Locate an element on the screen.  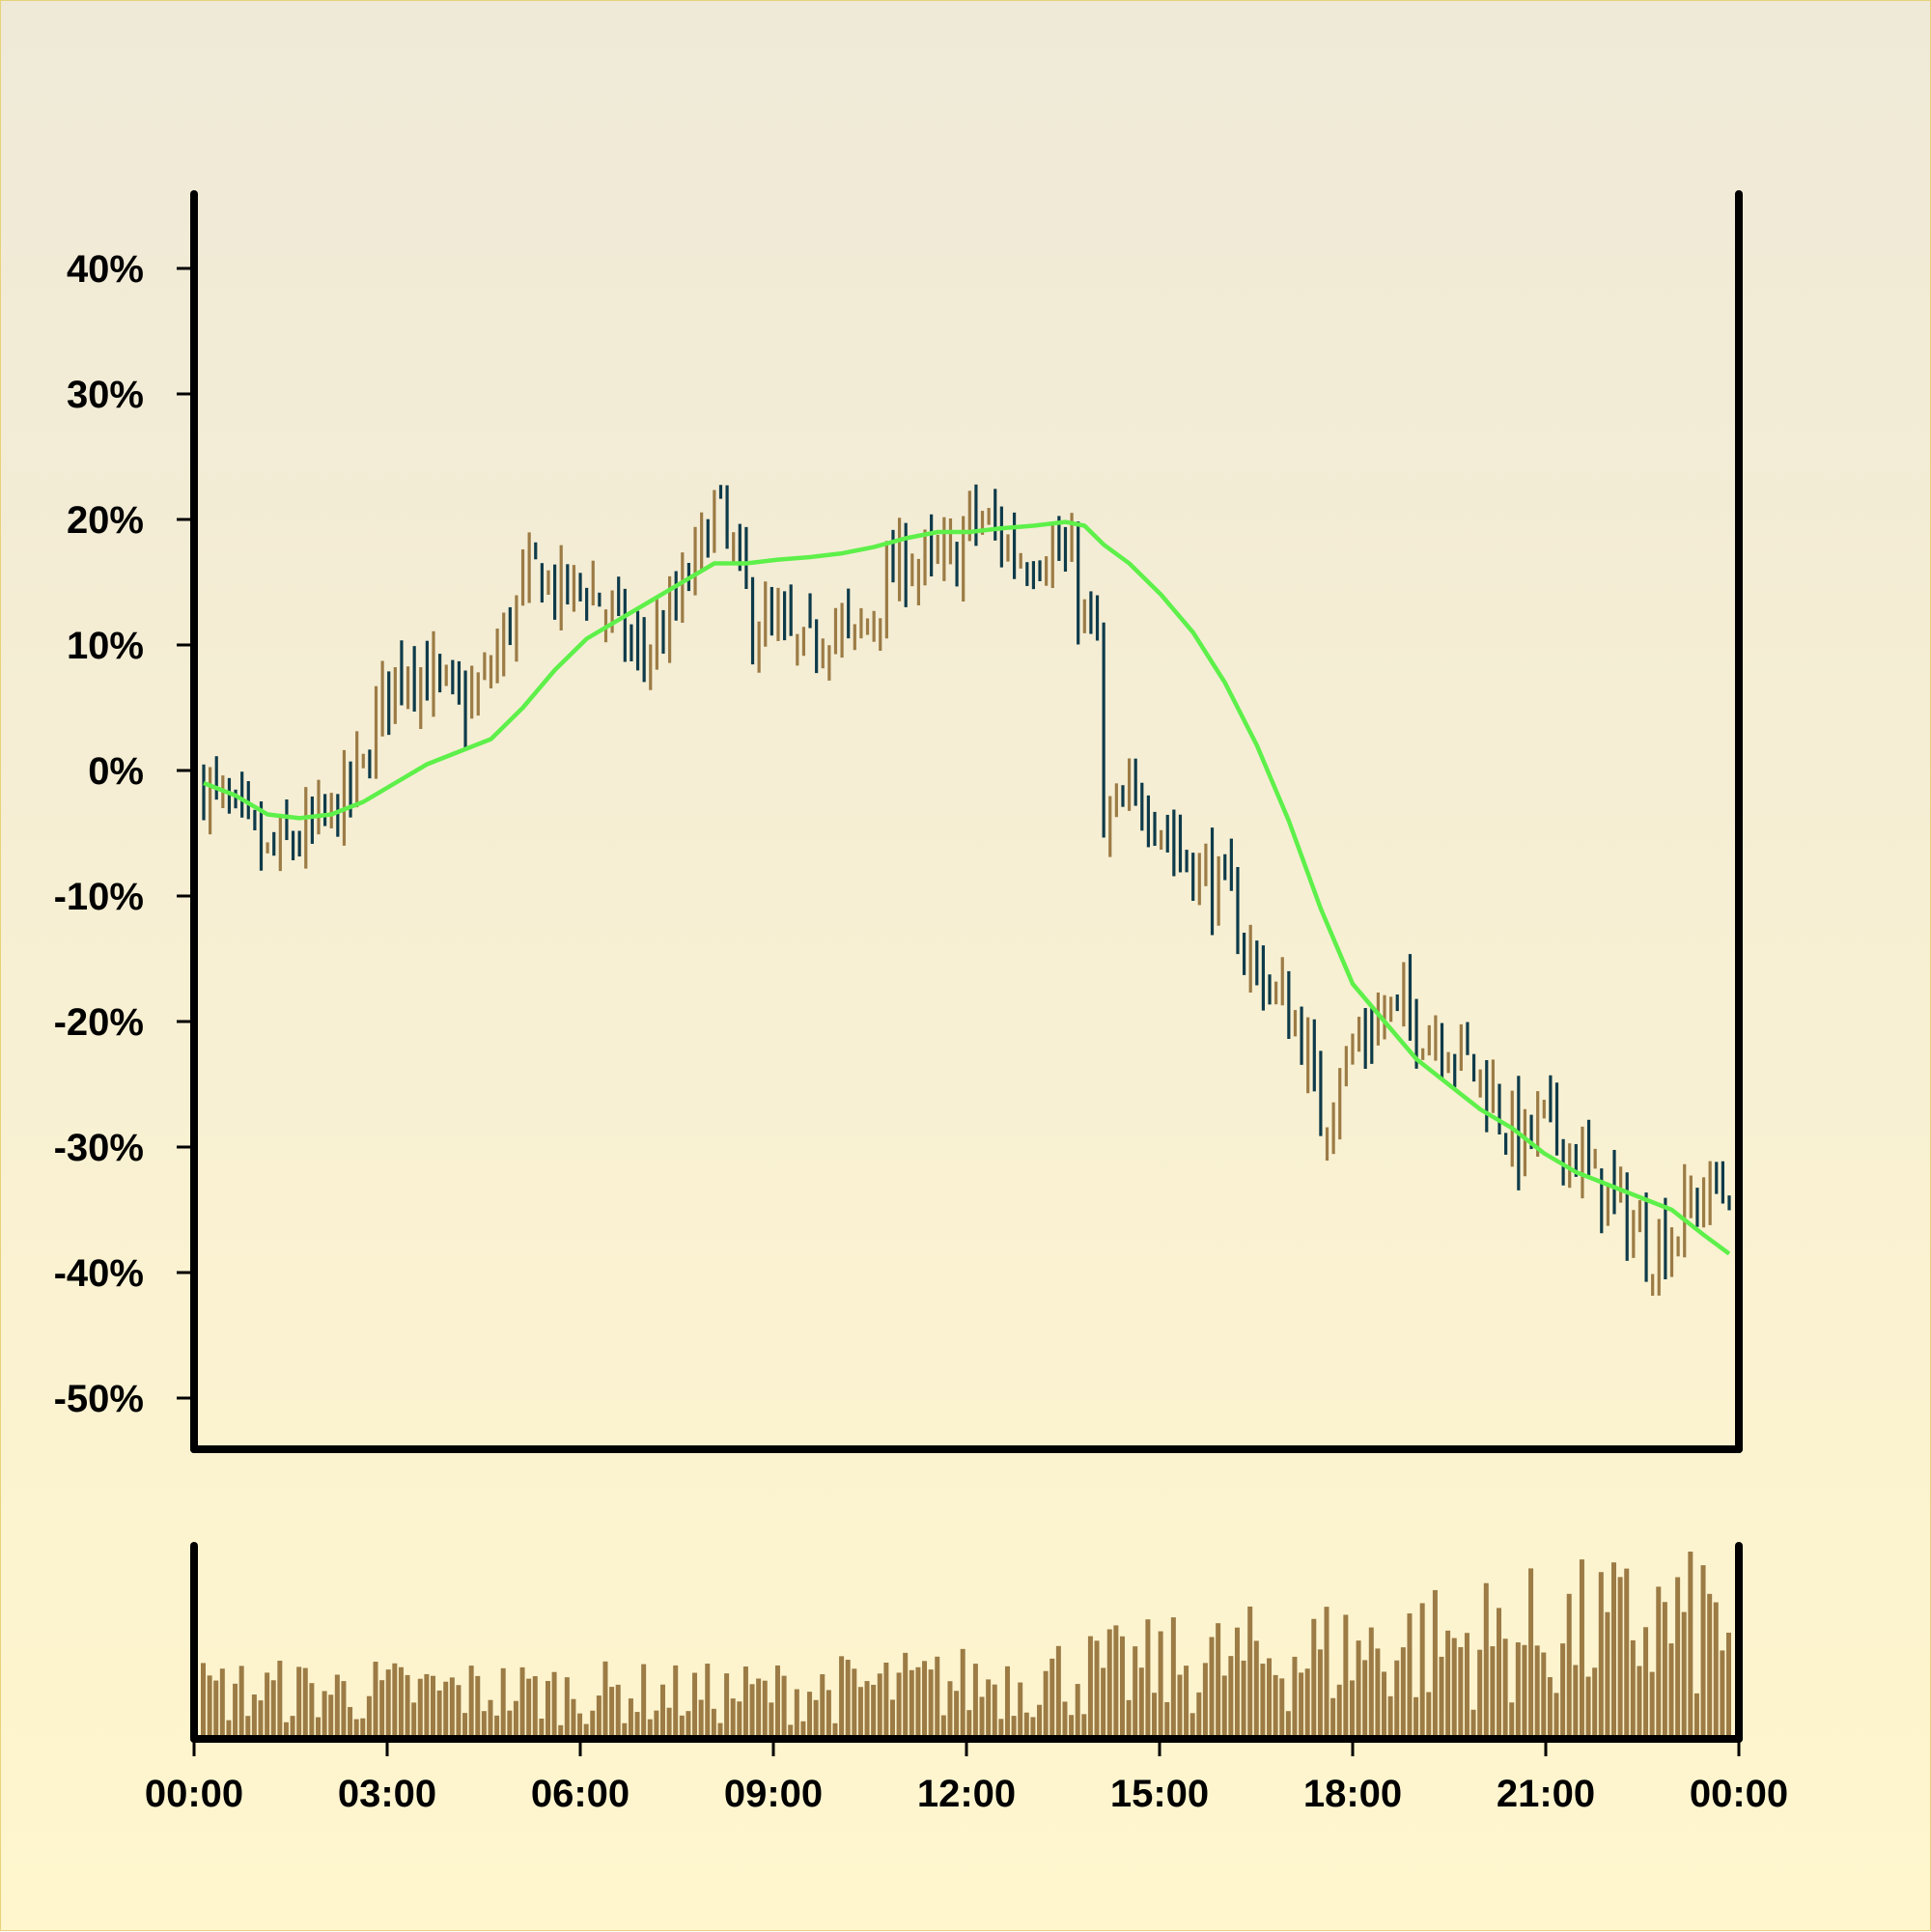
y-tick-label: 20% is located at coordinates (105, 521).